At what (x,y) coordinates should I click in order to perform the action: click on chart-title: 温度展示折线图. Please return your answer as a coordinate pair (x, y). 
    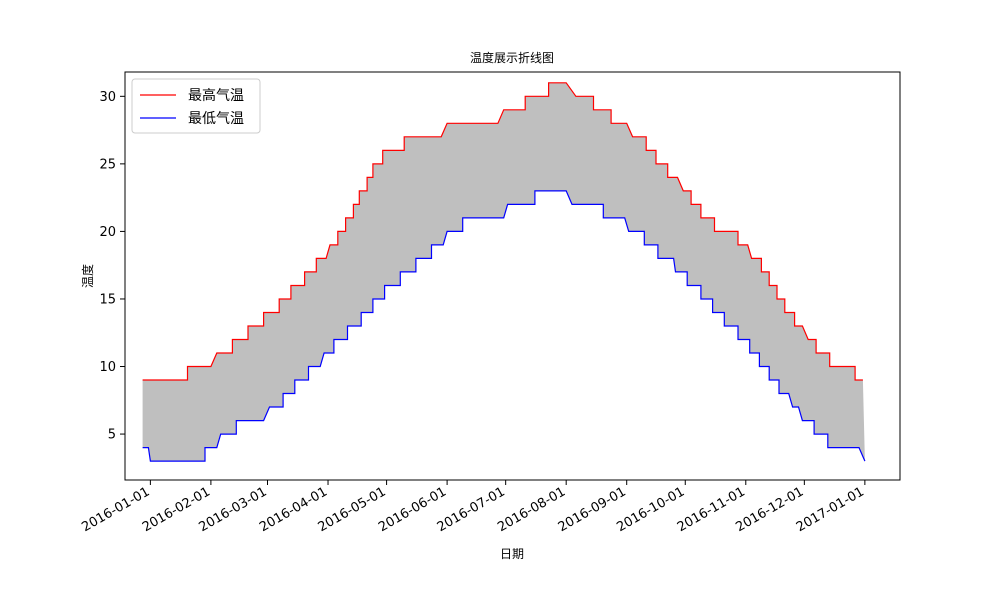
    Looking at the image, I should click on (512, 57).